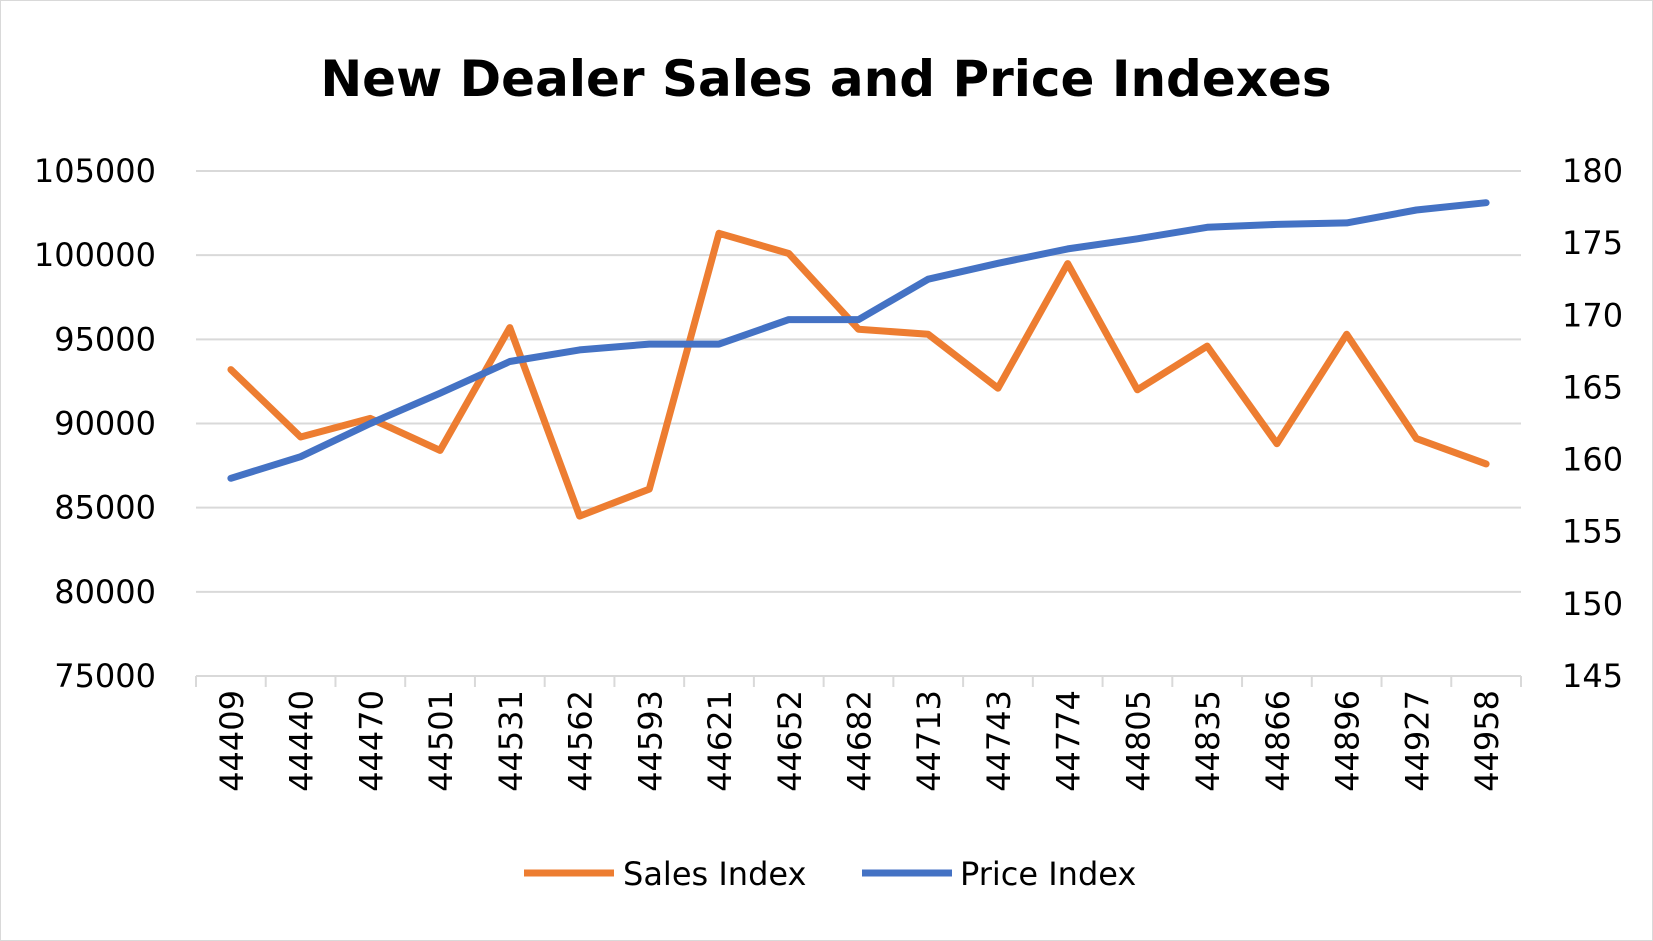 This screenshot has height=941, width=1653. What do you see at coordinates (1592, 171) in the screenshot?
I see `y-right-tick-label: 180` at bounding box center [1592, 171].